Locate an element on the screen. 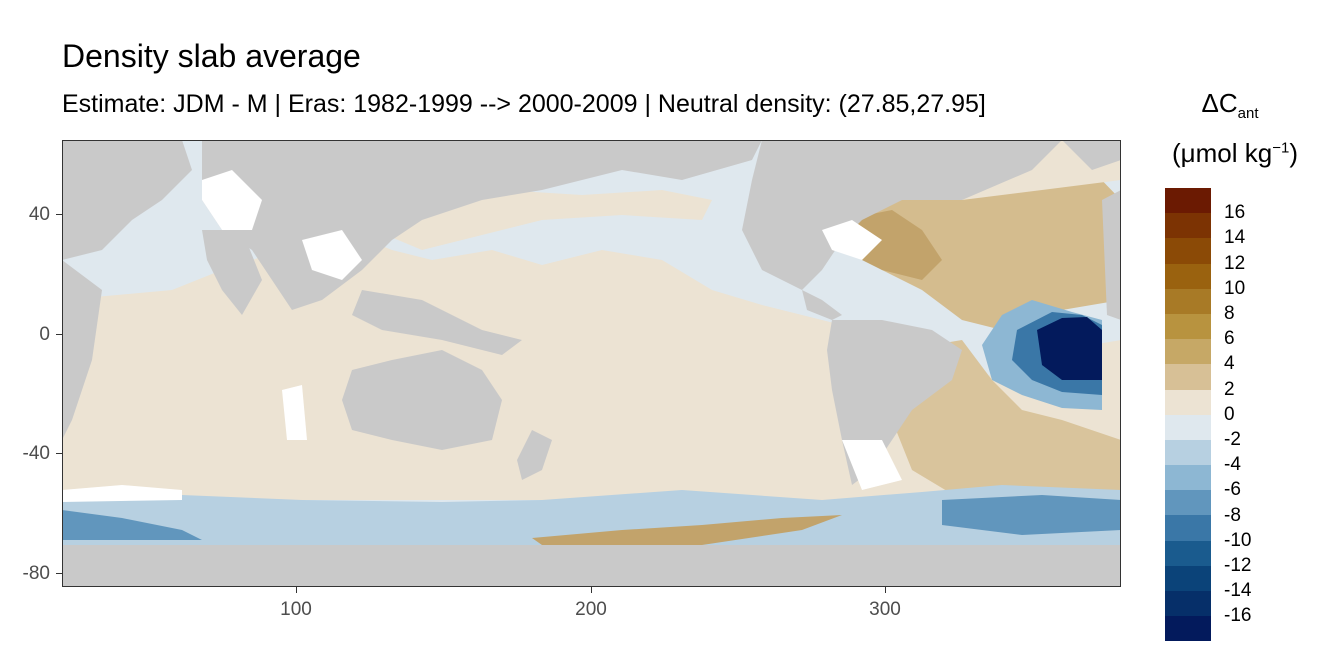 Image resolution: width=1344 pixels, height=672 pixels. legend-break-label: 16 is located at coordinates (1235, 213).